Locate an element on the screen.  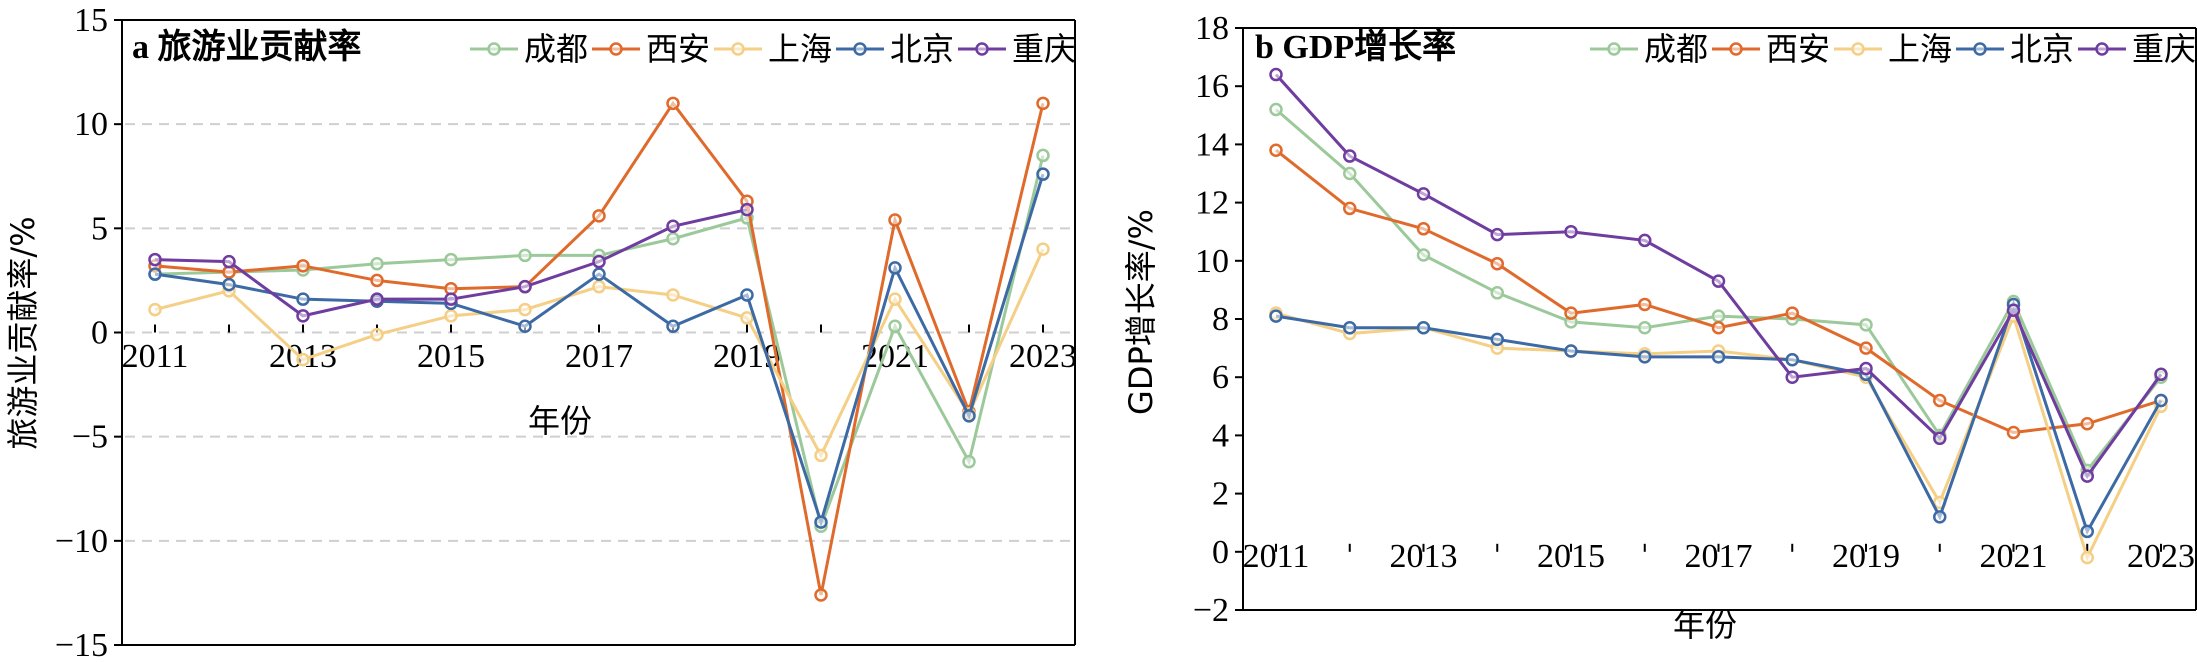
panel-b-x-tick-label: 2021 is located at coordinates (2014, 556).